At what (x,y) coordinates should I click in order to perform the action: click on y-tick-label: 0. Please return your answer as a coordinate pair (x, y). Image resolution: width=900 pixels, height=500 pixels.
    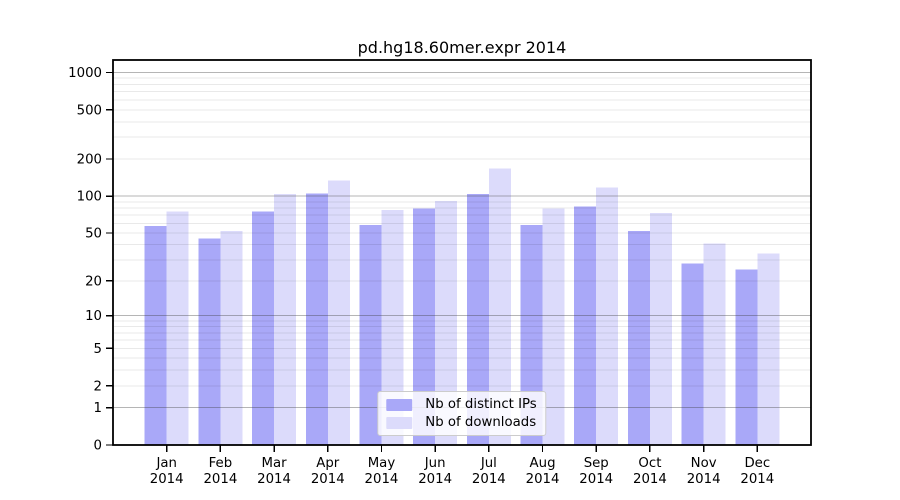
    Looking at the image, I should click on (98, 446).